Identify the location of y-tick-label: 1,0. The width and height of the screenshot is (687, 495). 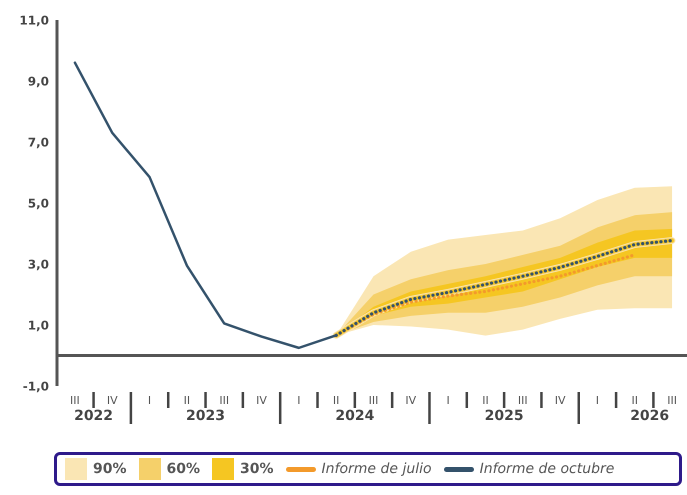
(38, 325).